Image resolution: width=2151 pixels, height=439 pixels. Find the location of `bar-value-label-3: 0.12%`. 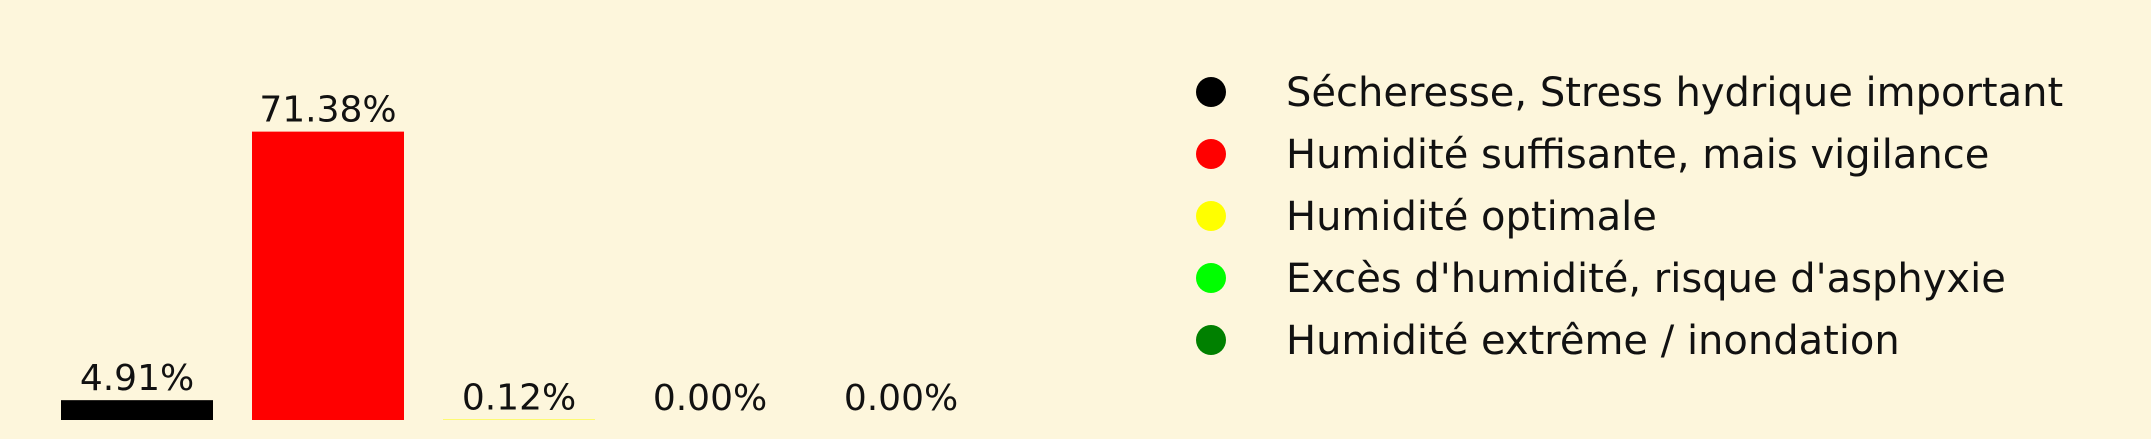

bar-value-label-3: 0.12% is located at coordinates (519, 398).